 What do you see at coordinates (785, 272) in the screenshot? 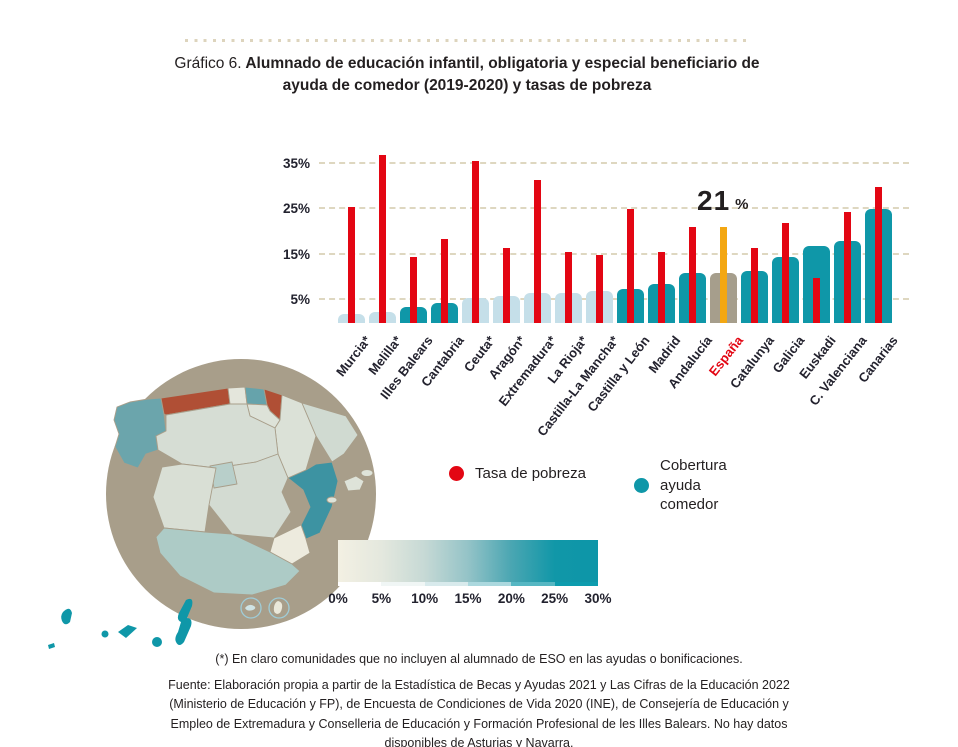
I see `poverty-bar-Galicia` at bounding box center [785, 272].